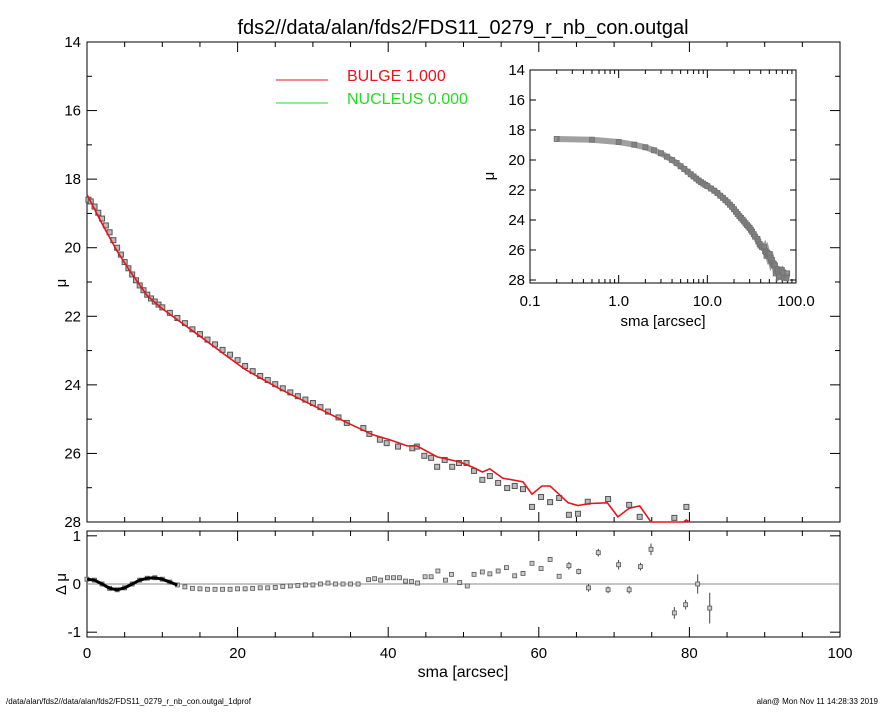  Describe the element at coordinates (396, 76) in the screenshot. I see `legend-bulge-label: BULGE 1.000` at that location.